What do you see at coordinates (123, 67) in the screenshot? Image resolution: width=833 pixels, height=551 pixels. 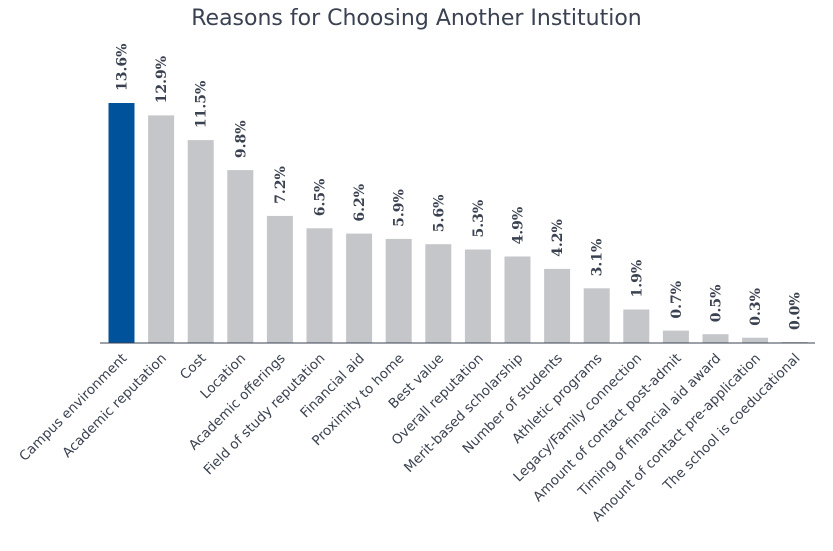 I see `bar-value-label: 13.6%` at bounding box center [123, 67].